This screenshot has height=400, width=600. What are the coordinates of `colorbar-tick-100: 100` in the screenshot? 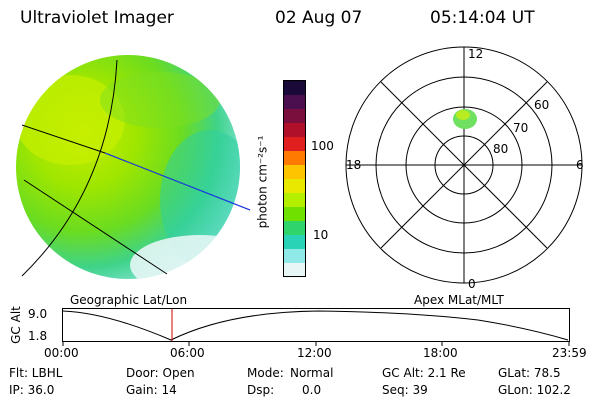 It's located at (322, 146).